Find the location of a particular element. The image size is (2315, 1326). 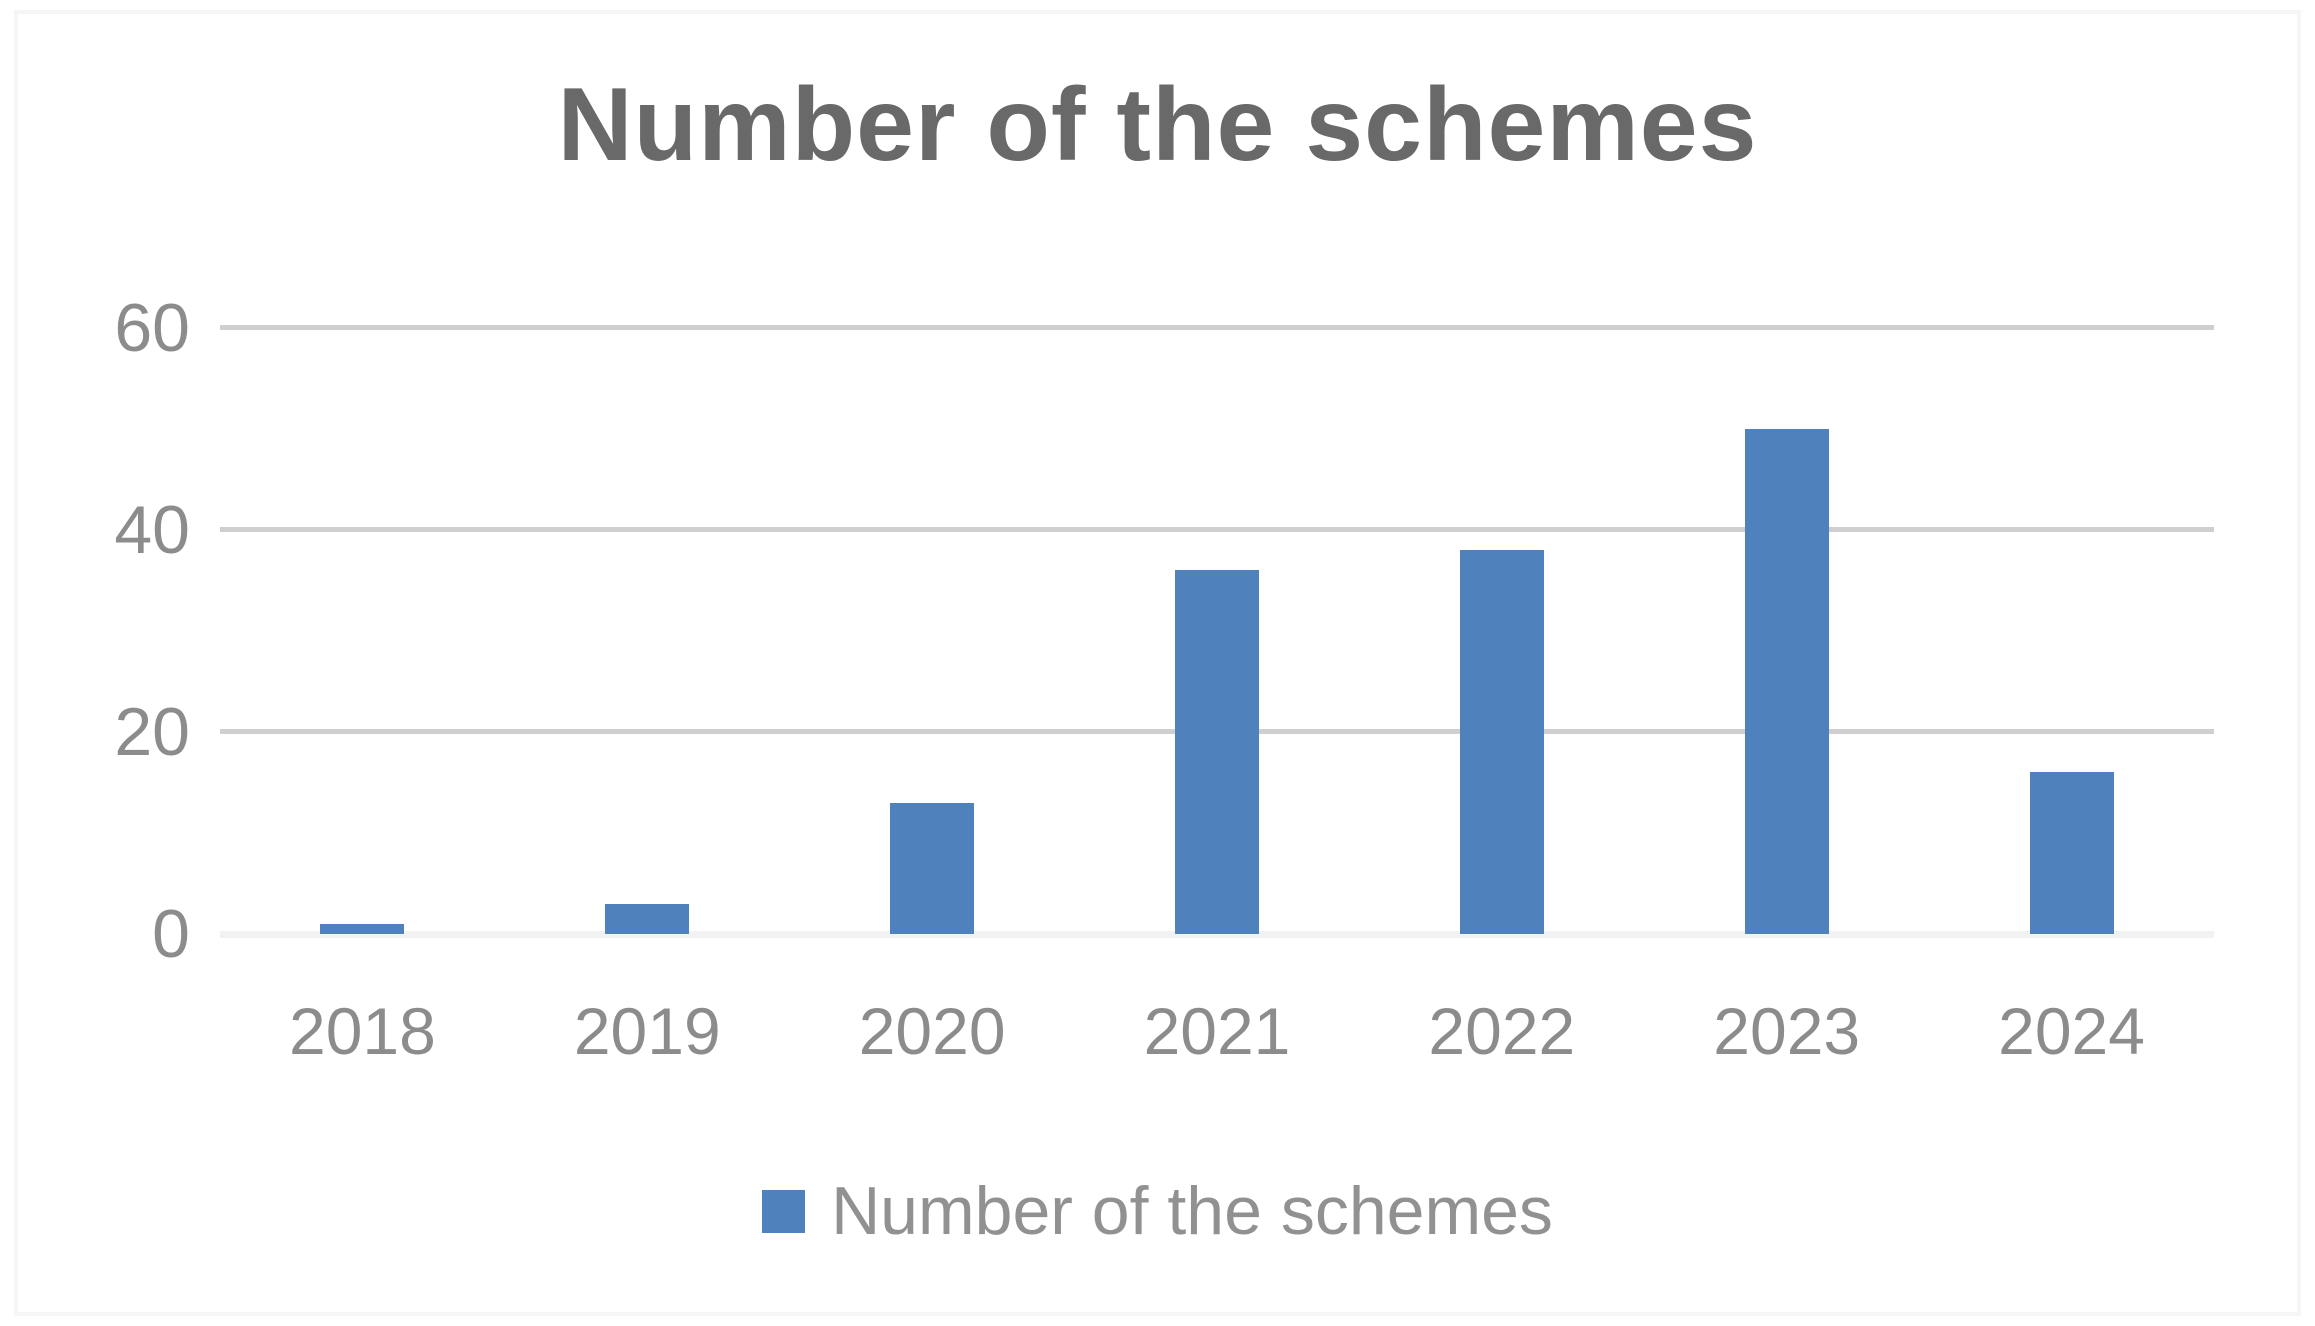

bar-2019 is located at coordinates (647, 918).